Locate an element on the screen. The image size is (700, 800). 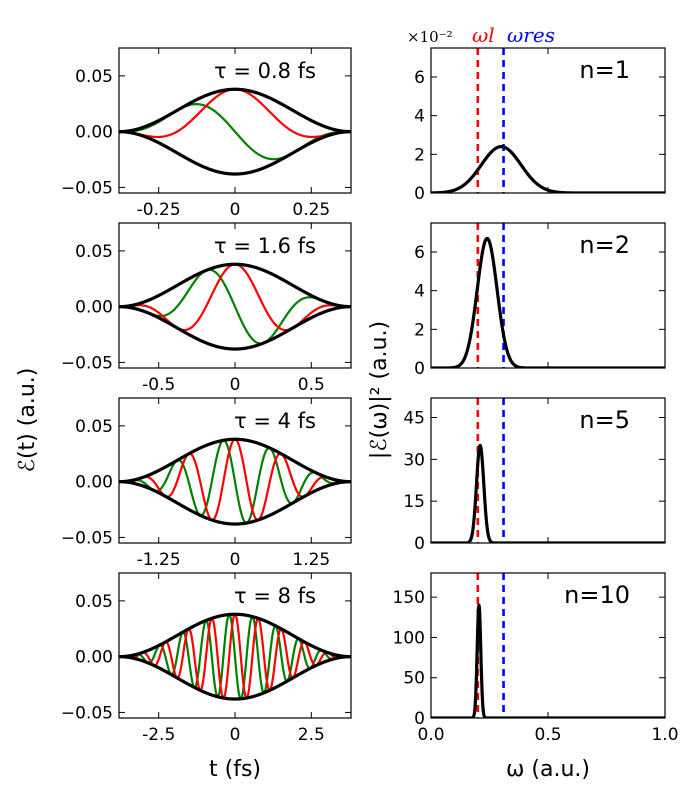
spectrum-4-xtick-label: 0.0 is located at coordinates (430, 735).